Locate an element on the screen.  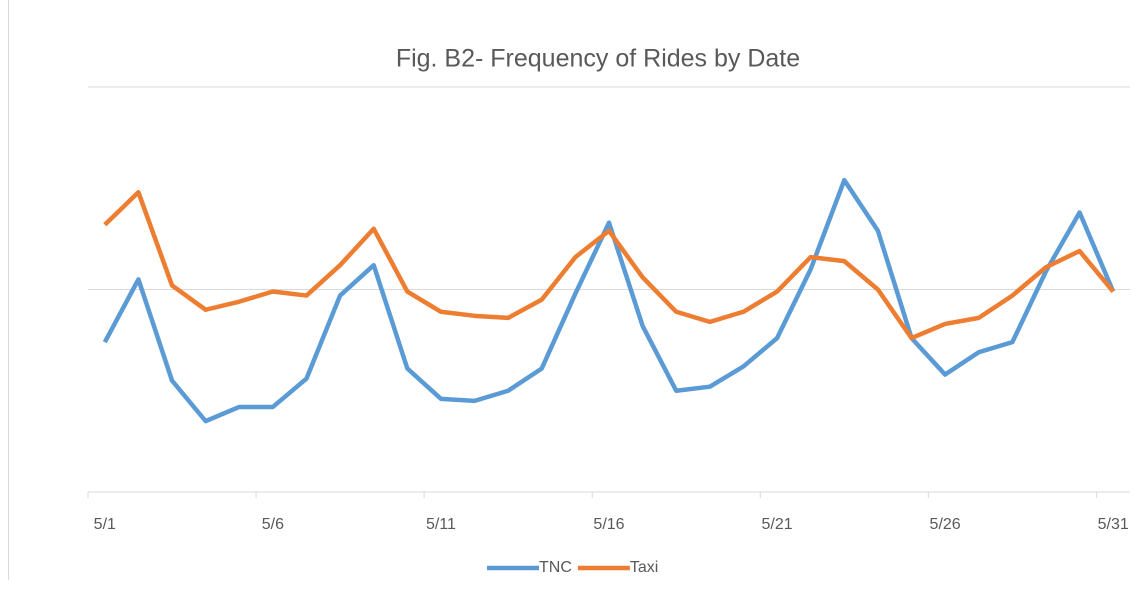
x-tick-label: 5/21 is located at coordinates (776, 524).